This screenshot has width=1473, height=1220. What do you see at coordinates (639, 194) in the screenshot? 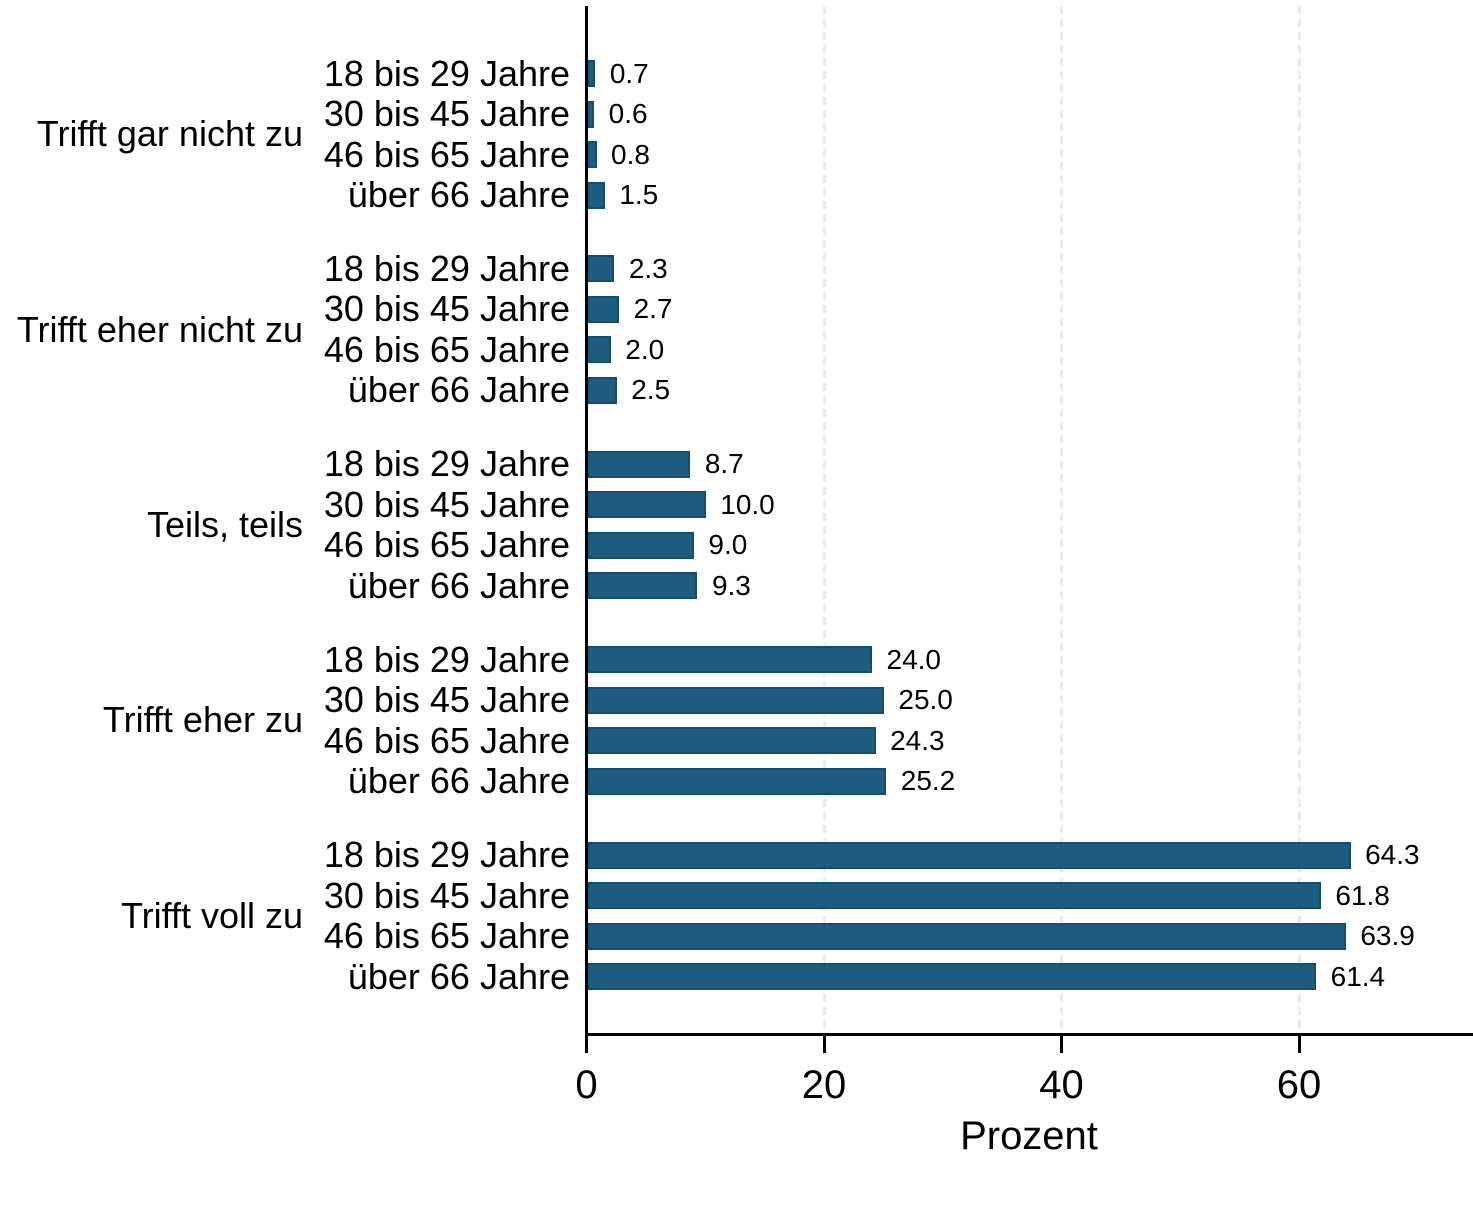
I see `bar-value-label: 1.5` at bounding box center [639, 194].